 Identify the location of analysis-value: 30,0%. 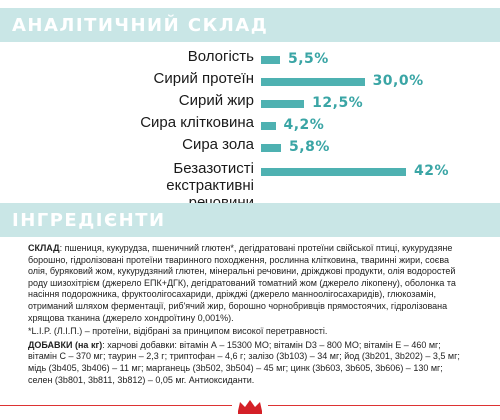
(398, 81).